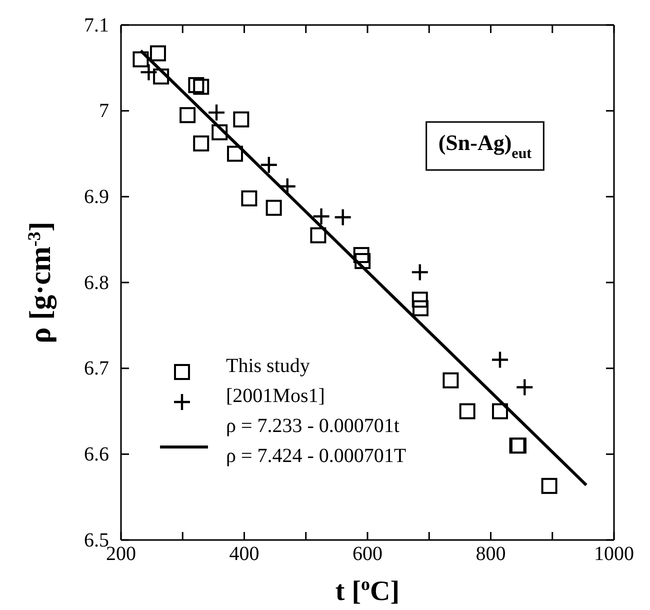 Image resolution: width=650 pixels, height=610 pixels. What do you see at coordinates (316, 441) in the screenshot?
I see `legend-label: ρ = 7.233 - 0.000701t ρ = 7.424 - 0.000701T` at bounding box center [316, 441].